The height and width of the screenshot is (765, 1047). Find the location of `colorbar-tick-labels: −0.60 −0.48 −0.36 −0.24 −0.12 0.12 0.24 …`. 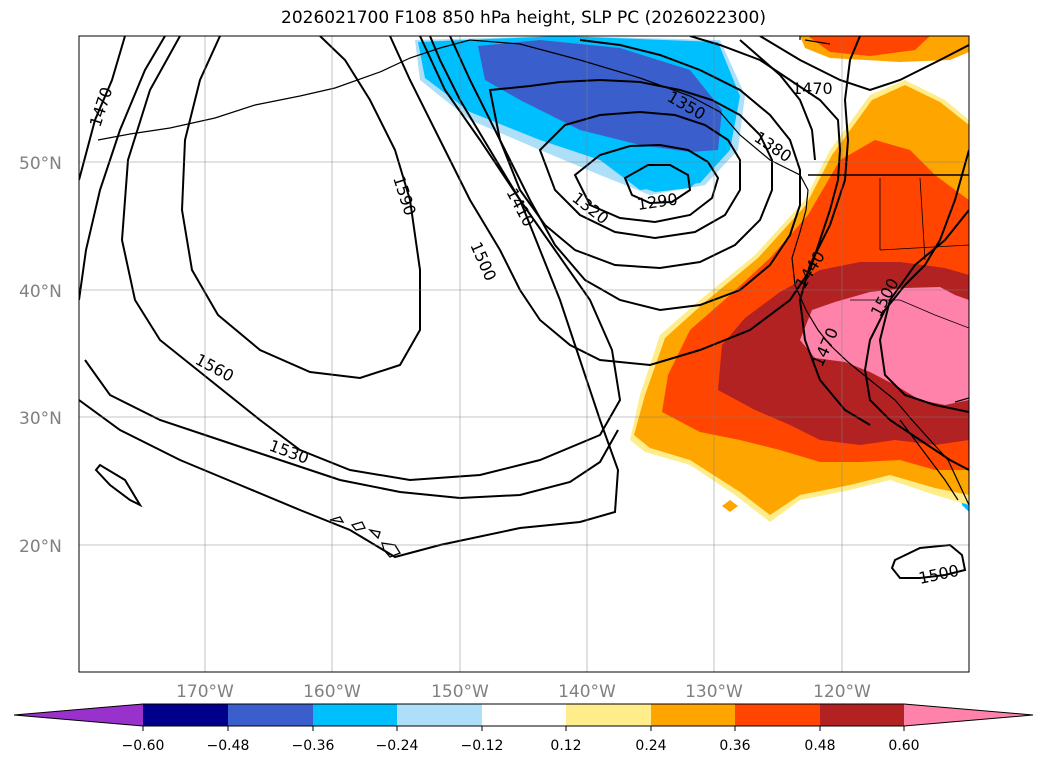

colorbar-tick-labels: −0.60 −0.48 −0.36 −0.24 −0.12 0.12 0.24 … is located at coordinates (521, 746).